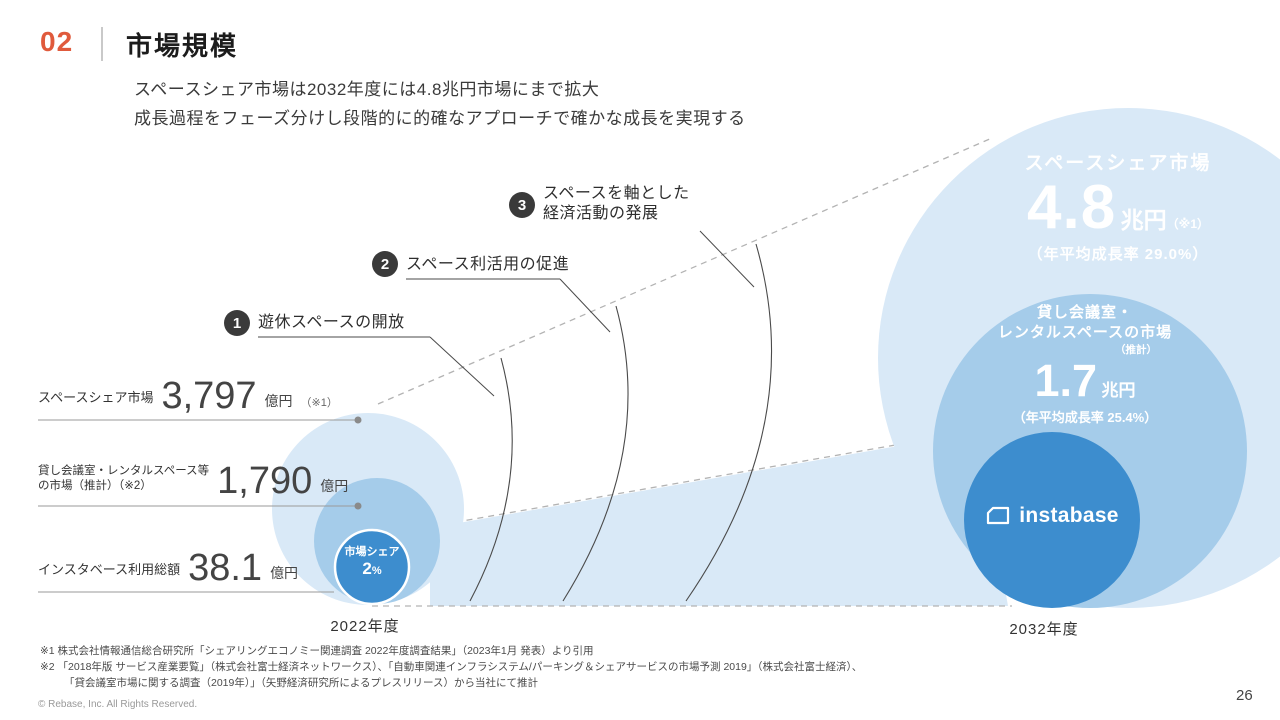 The image size is (1280, 720). What do you see at coordinates (57, 41) in the screenshot?
I see `section-number: 02` at bounding box center [57, 41].